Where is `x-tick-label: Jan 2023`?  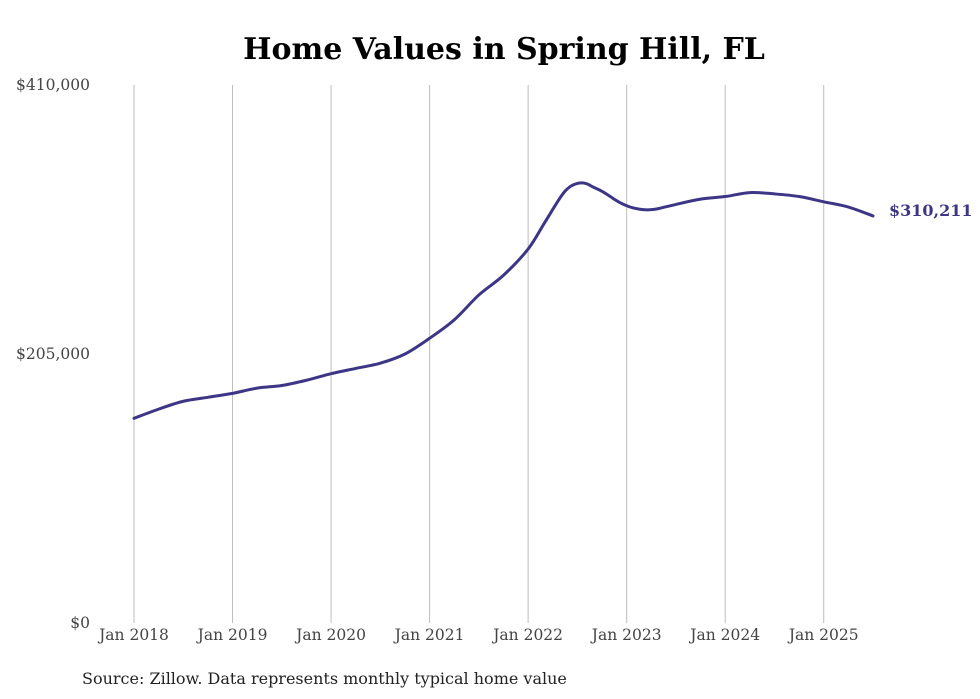 x-tick-label: Jan 2023 is located at coordinates (626, 635).